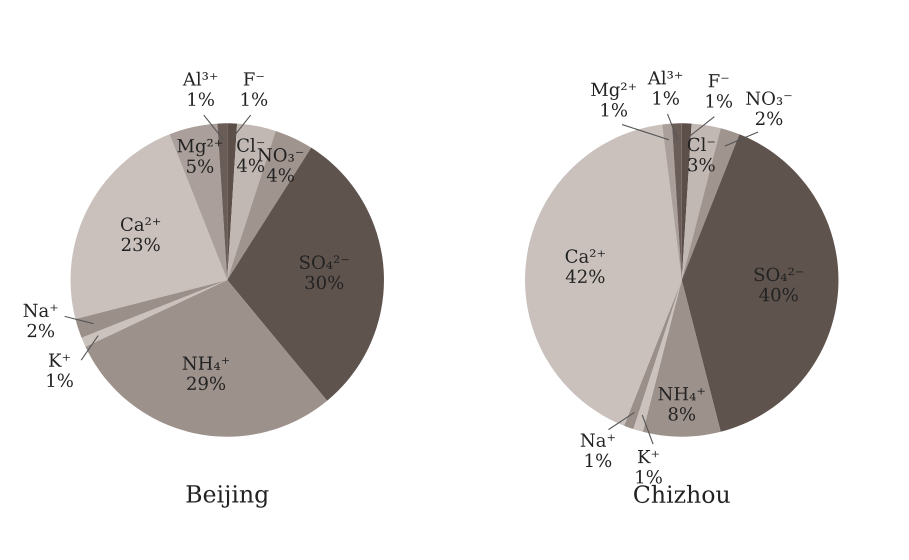 This screenshot has height=560, width=909. What do you see at coordinates (141, 245) in the screenshot?
I see `data-label: 23%` at bounding box center [141, 245].